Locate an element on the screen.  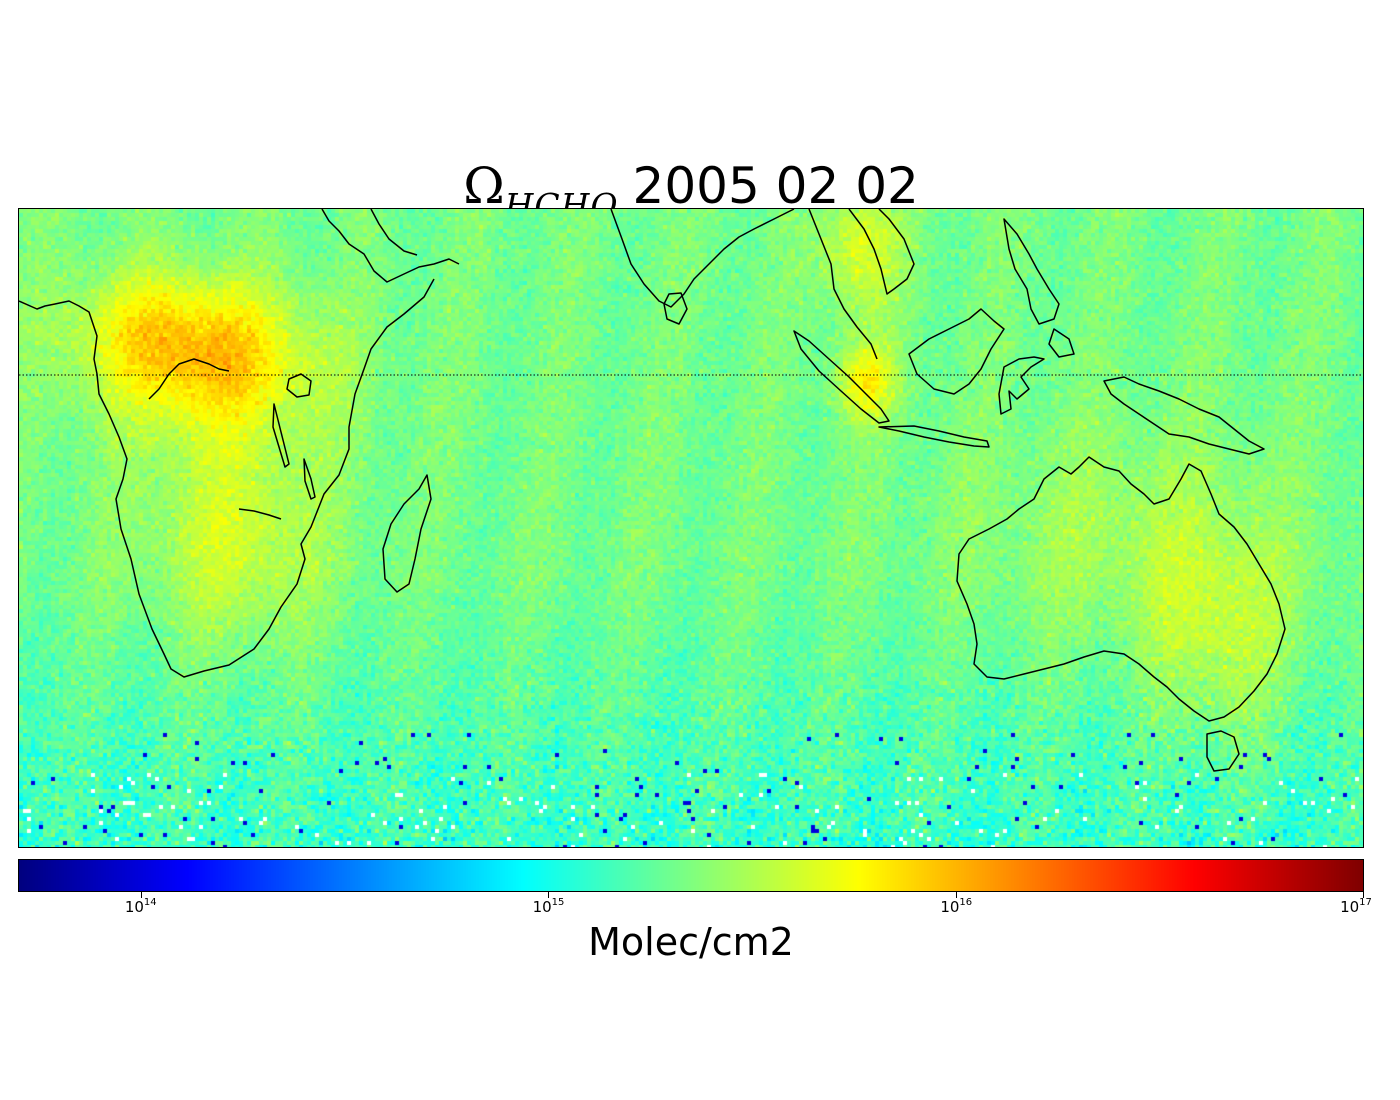
colorbar-tick-label: 1016 is located at coordinates (956, 906).